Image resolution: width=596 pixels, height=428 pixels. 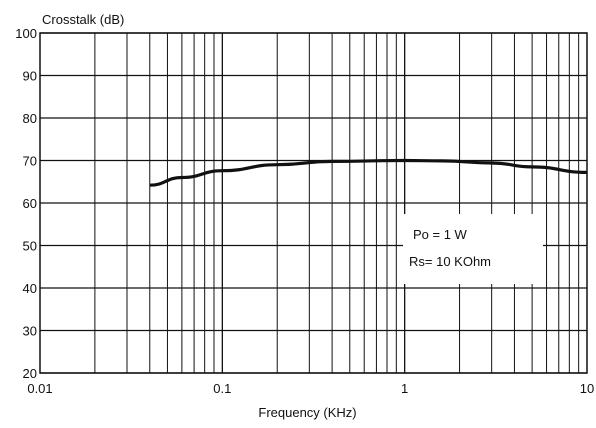 I want to click on y-tick-label: 20, so click(x=30, y=373).